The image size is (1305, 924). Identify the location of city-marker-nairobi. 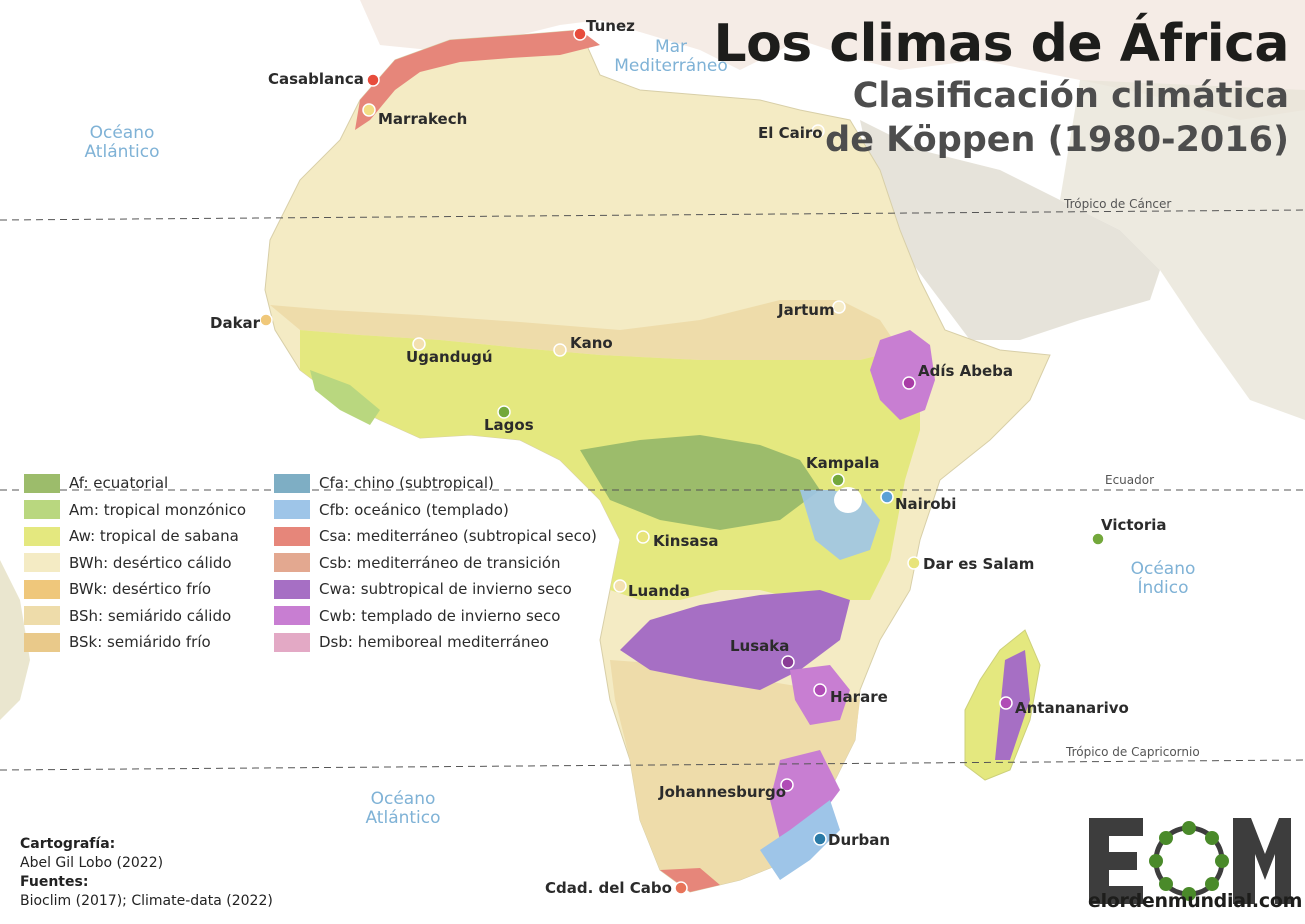
(887, 497).